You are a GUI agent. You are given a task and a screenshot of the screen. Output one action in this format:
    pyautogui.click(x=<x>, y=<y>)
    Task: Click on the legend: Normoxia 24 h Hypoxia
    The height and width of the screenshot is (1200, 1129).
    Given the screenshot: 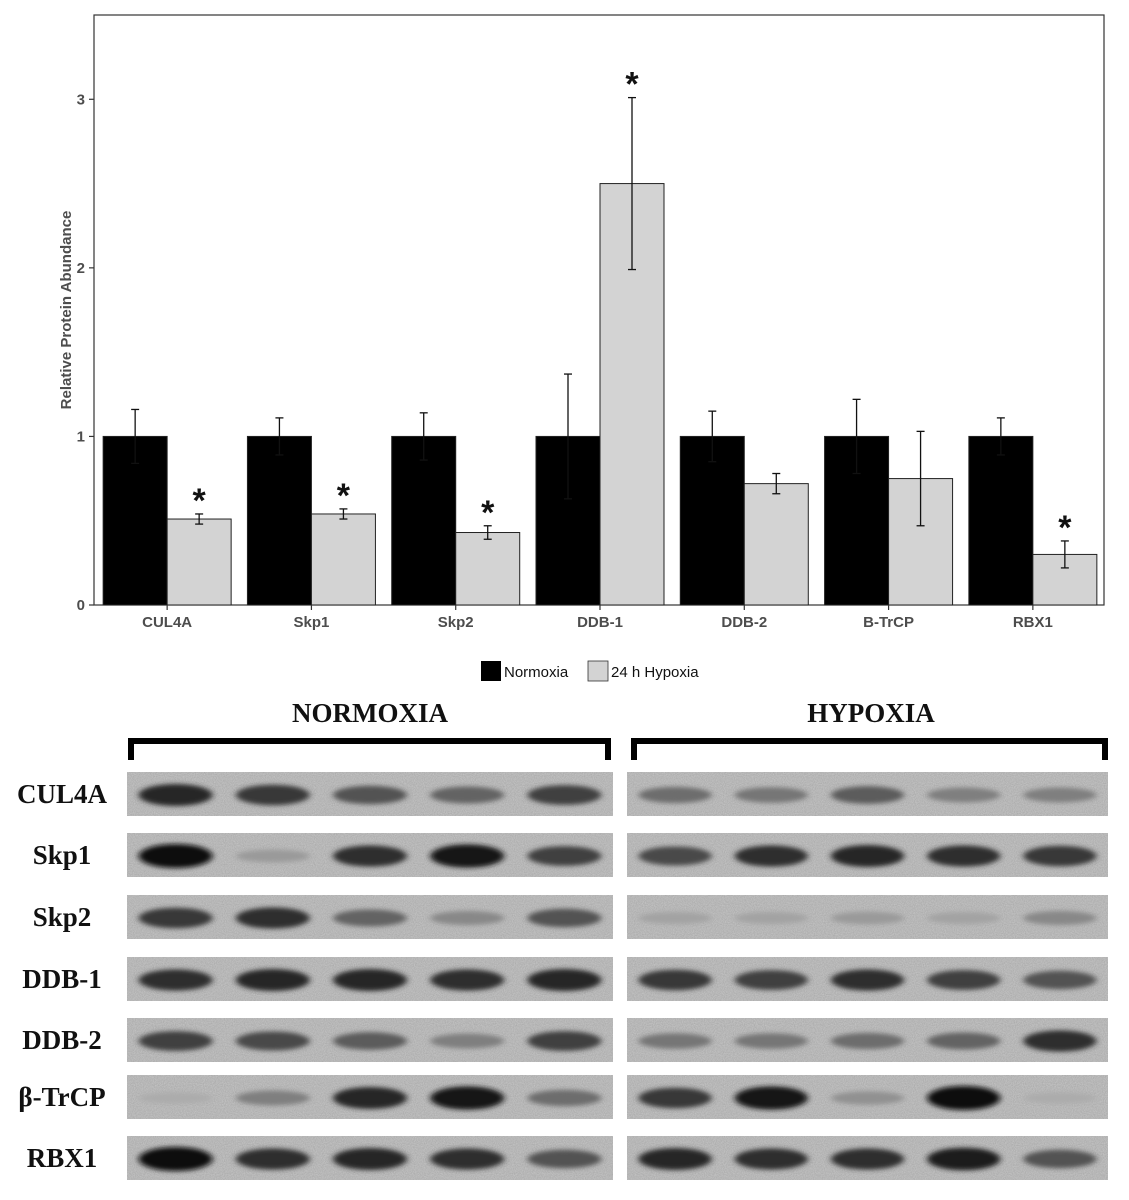 What is the action you would take?
    pyautogui.click(x=590, y=671)
    